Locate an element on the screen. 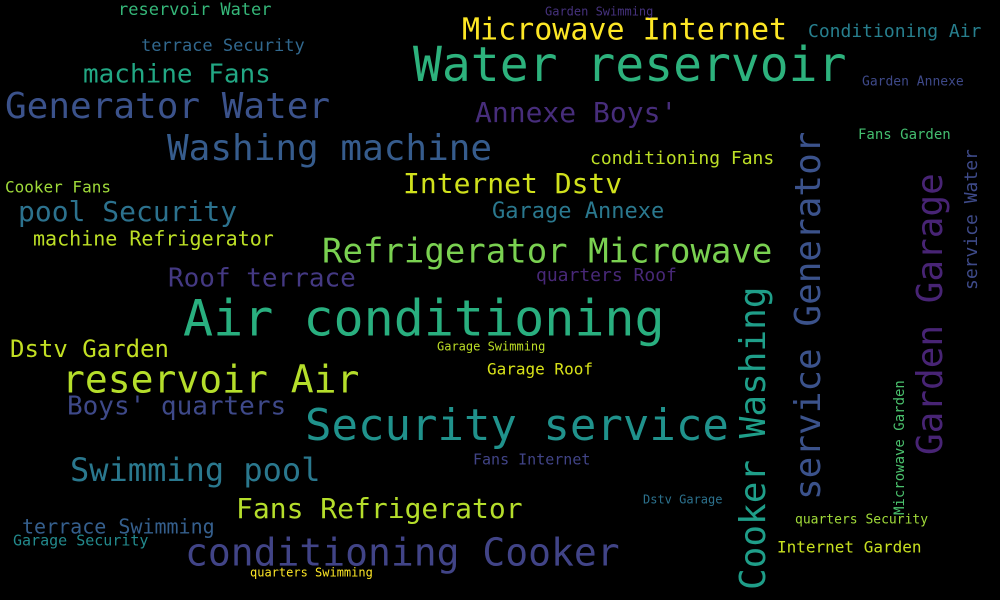 This screenshot has width=1000, height=600. word: terrace Security is located at coordinates (223, 46).